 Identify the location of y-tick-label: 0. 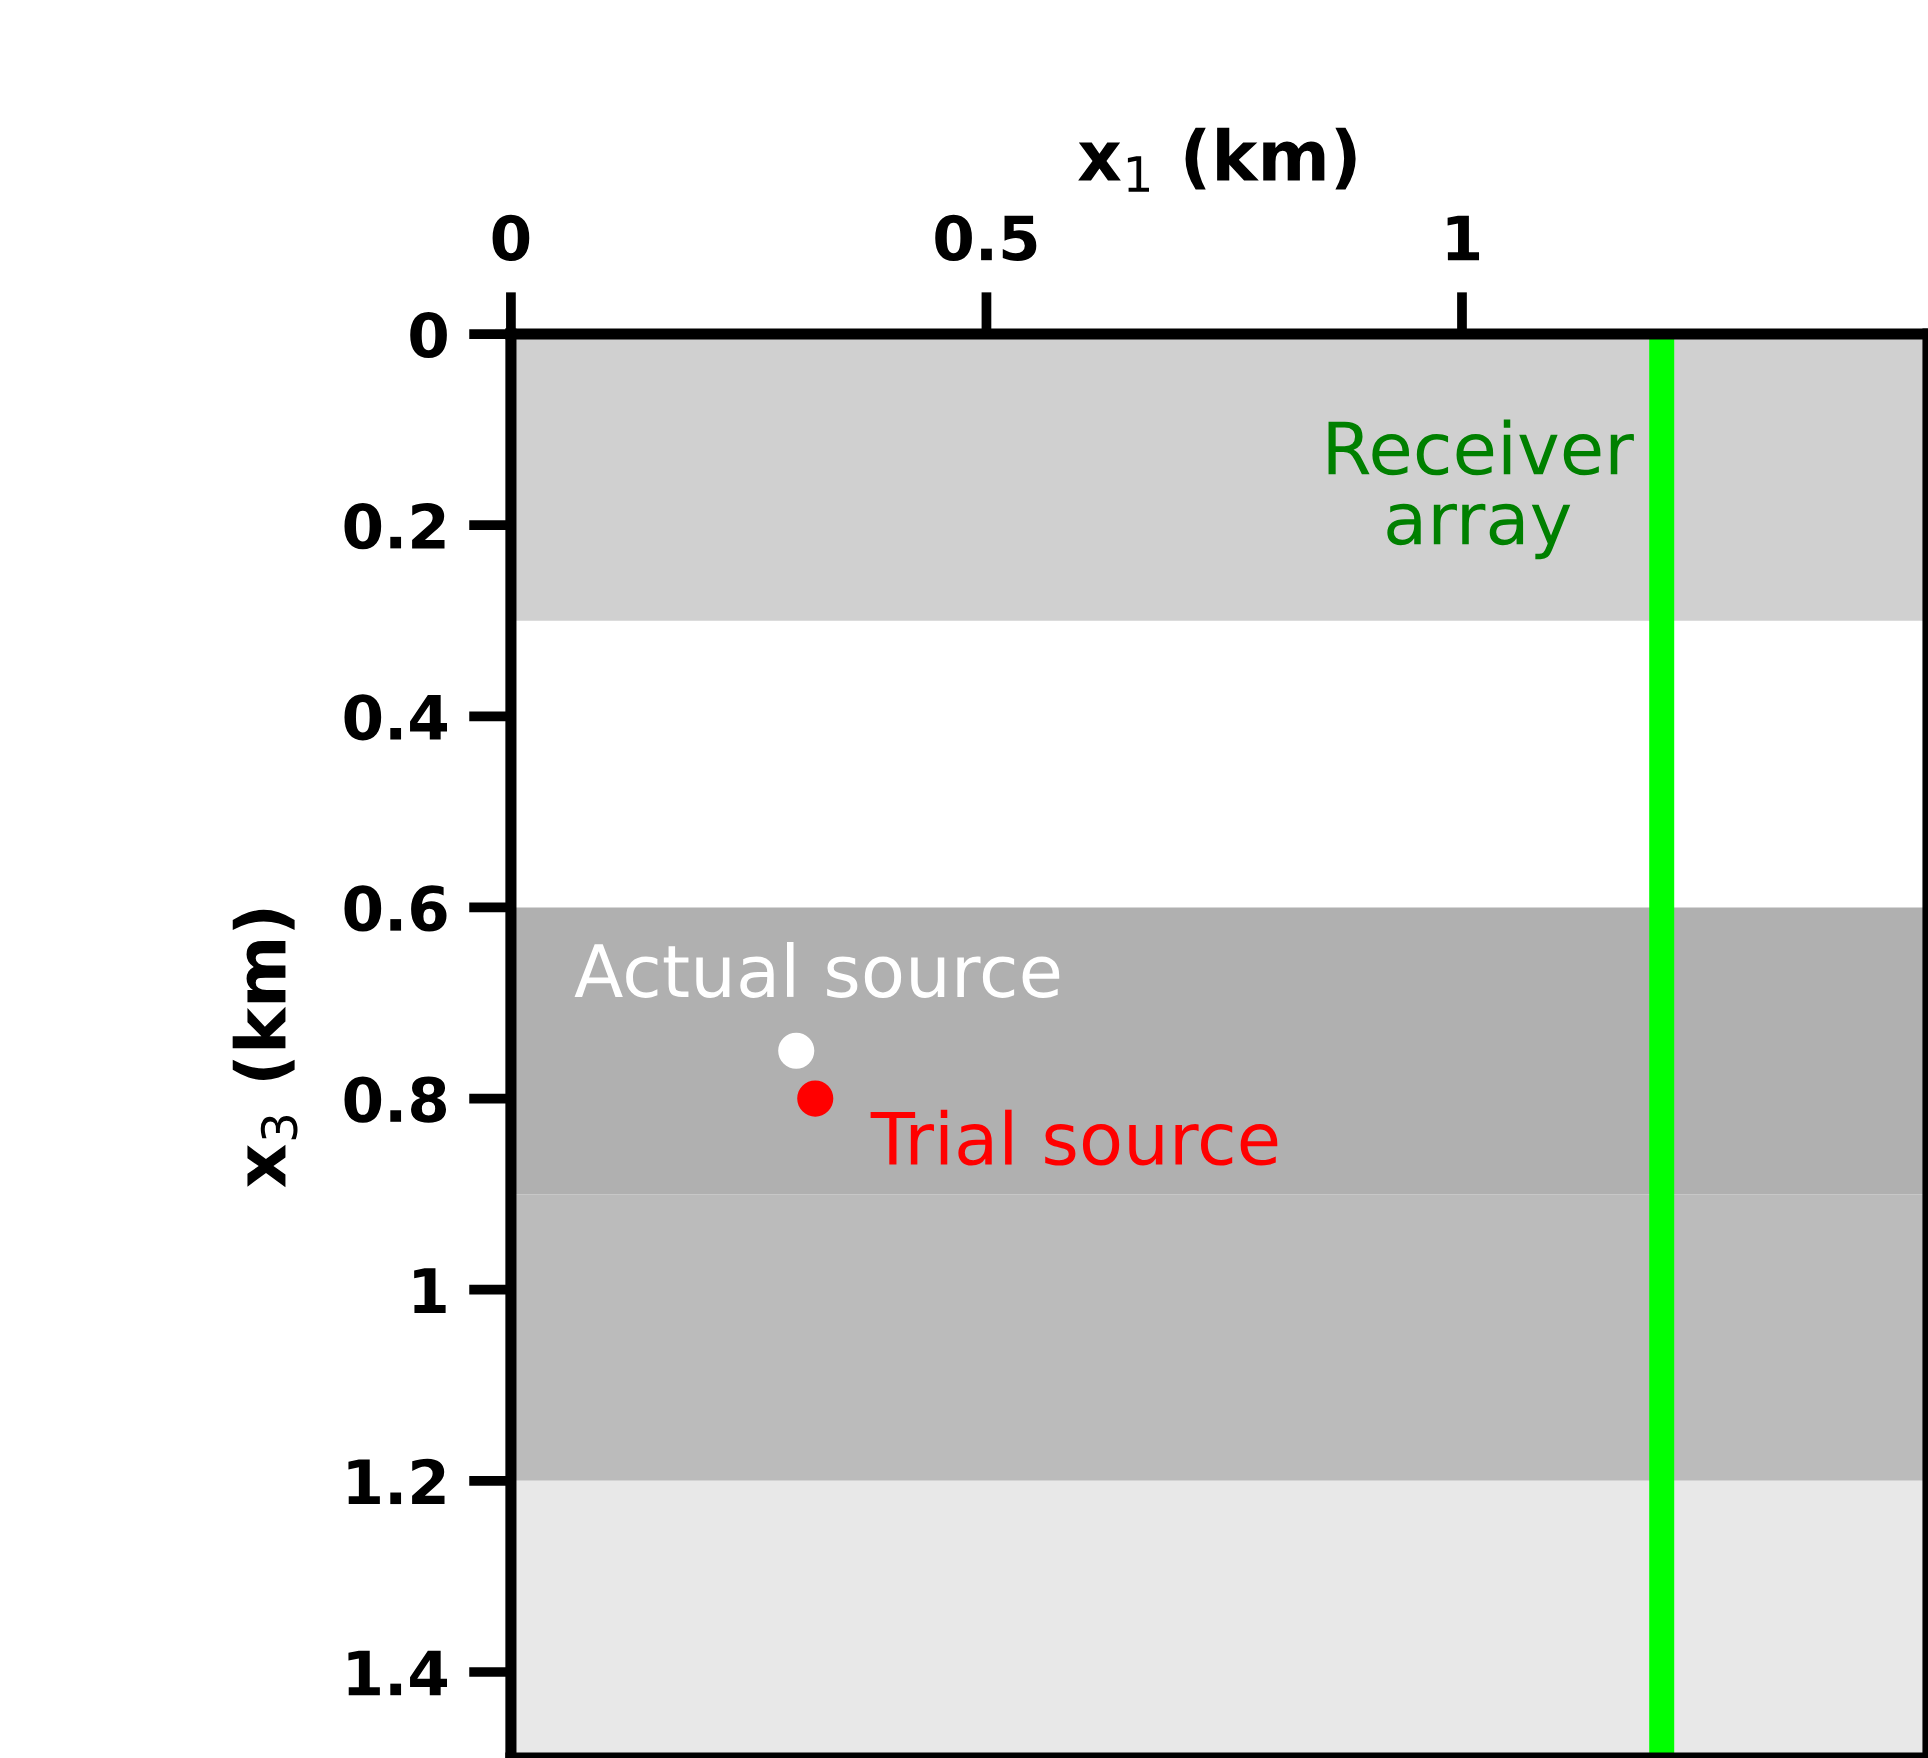
(428, 335).